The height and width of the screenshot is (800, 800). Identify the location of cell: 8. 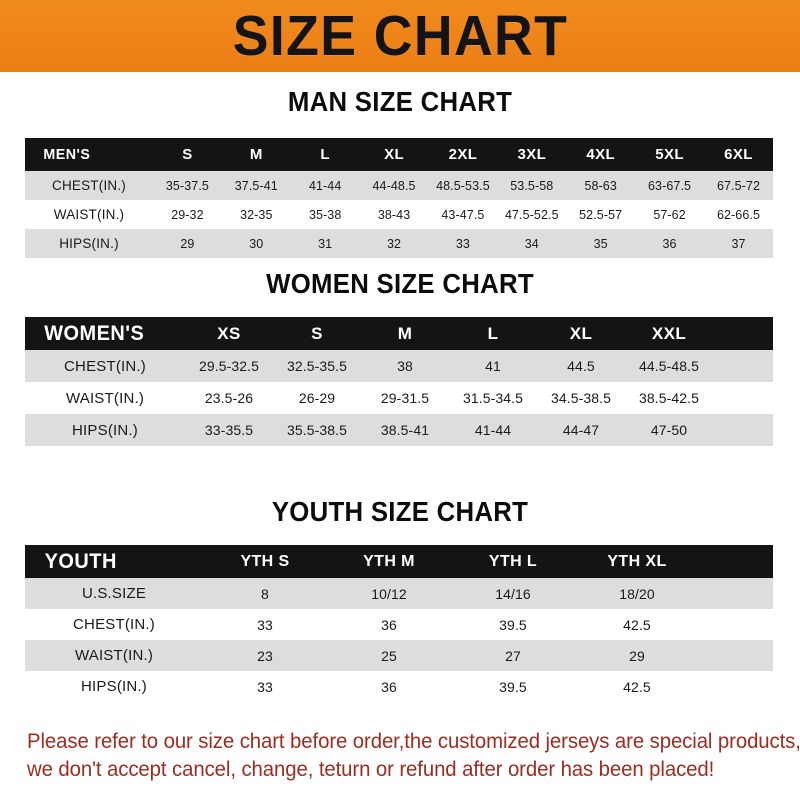
(265, 593).